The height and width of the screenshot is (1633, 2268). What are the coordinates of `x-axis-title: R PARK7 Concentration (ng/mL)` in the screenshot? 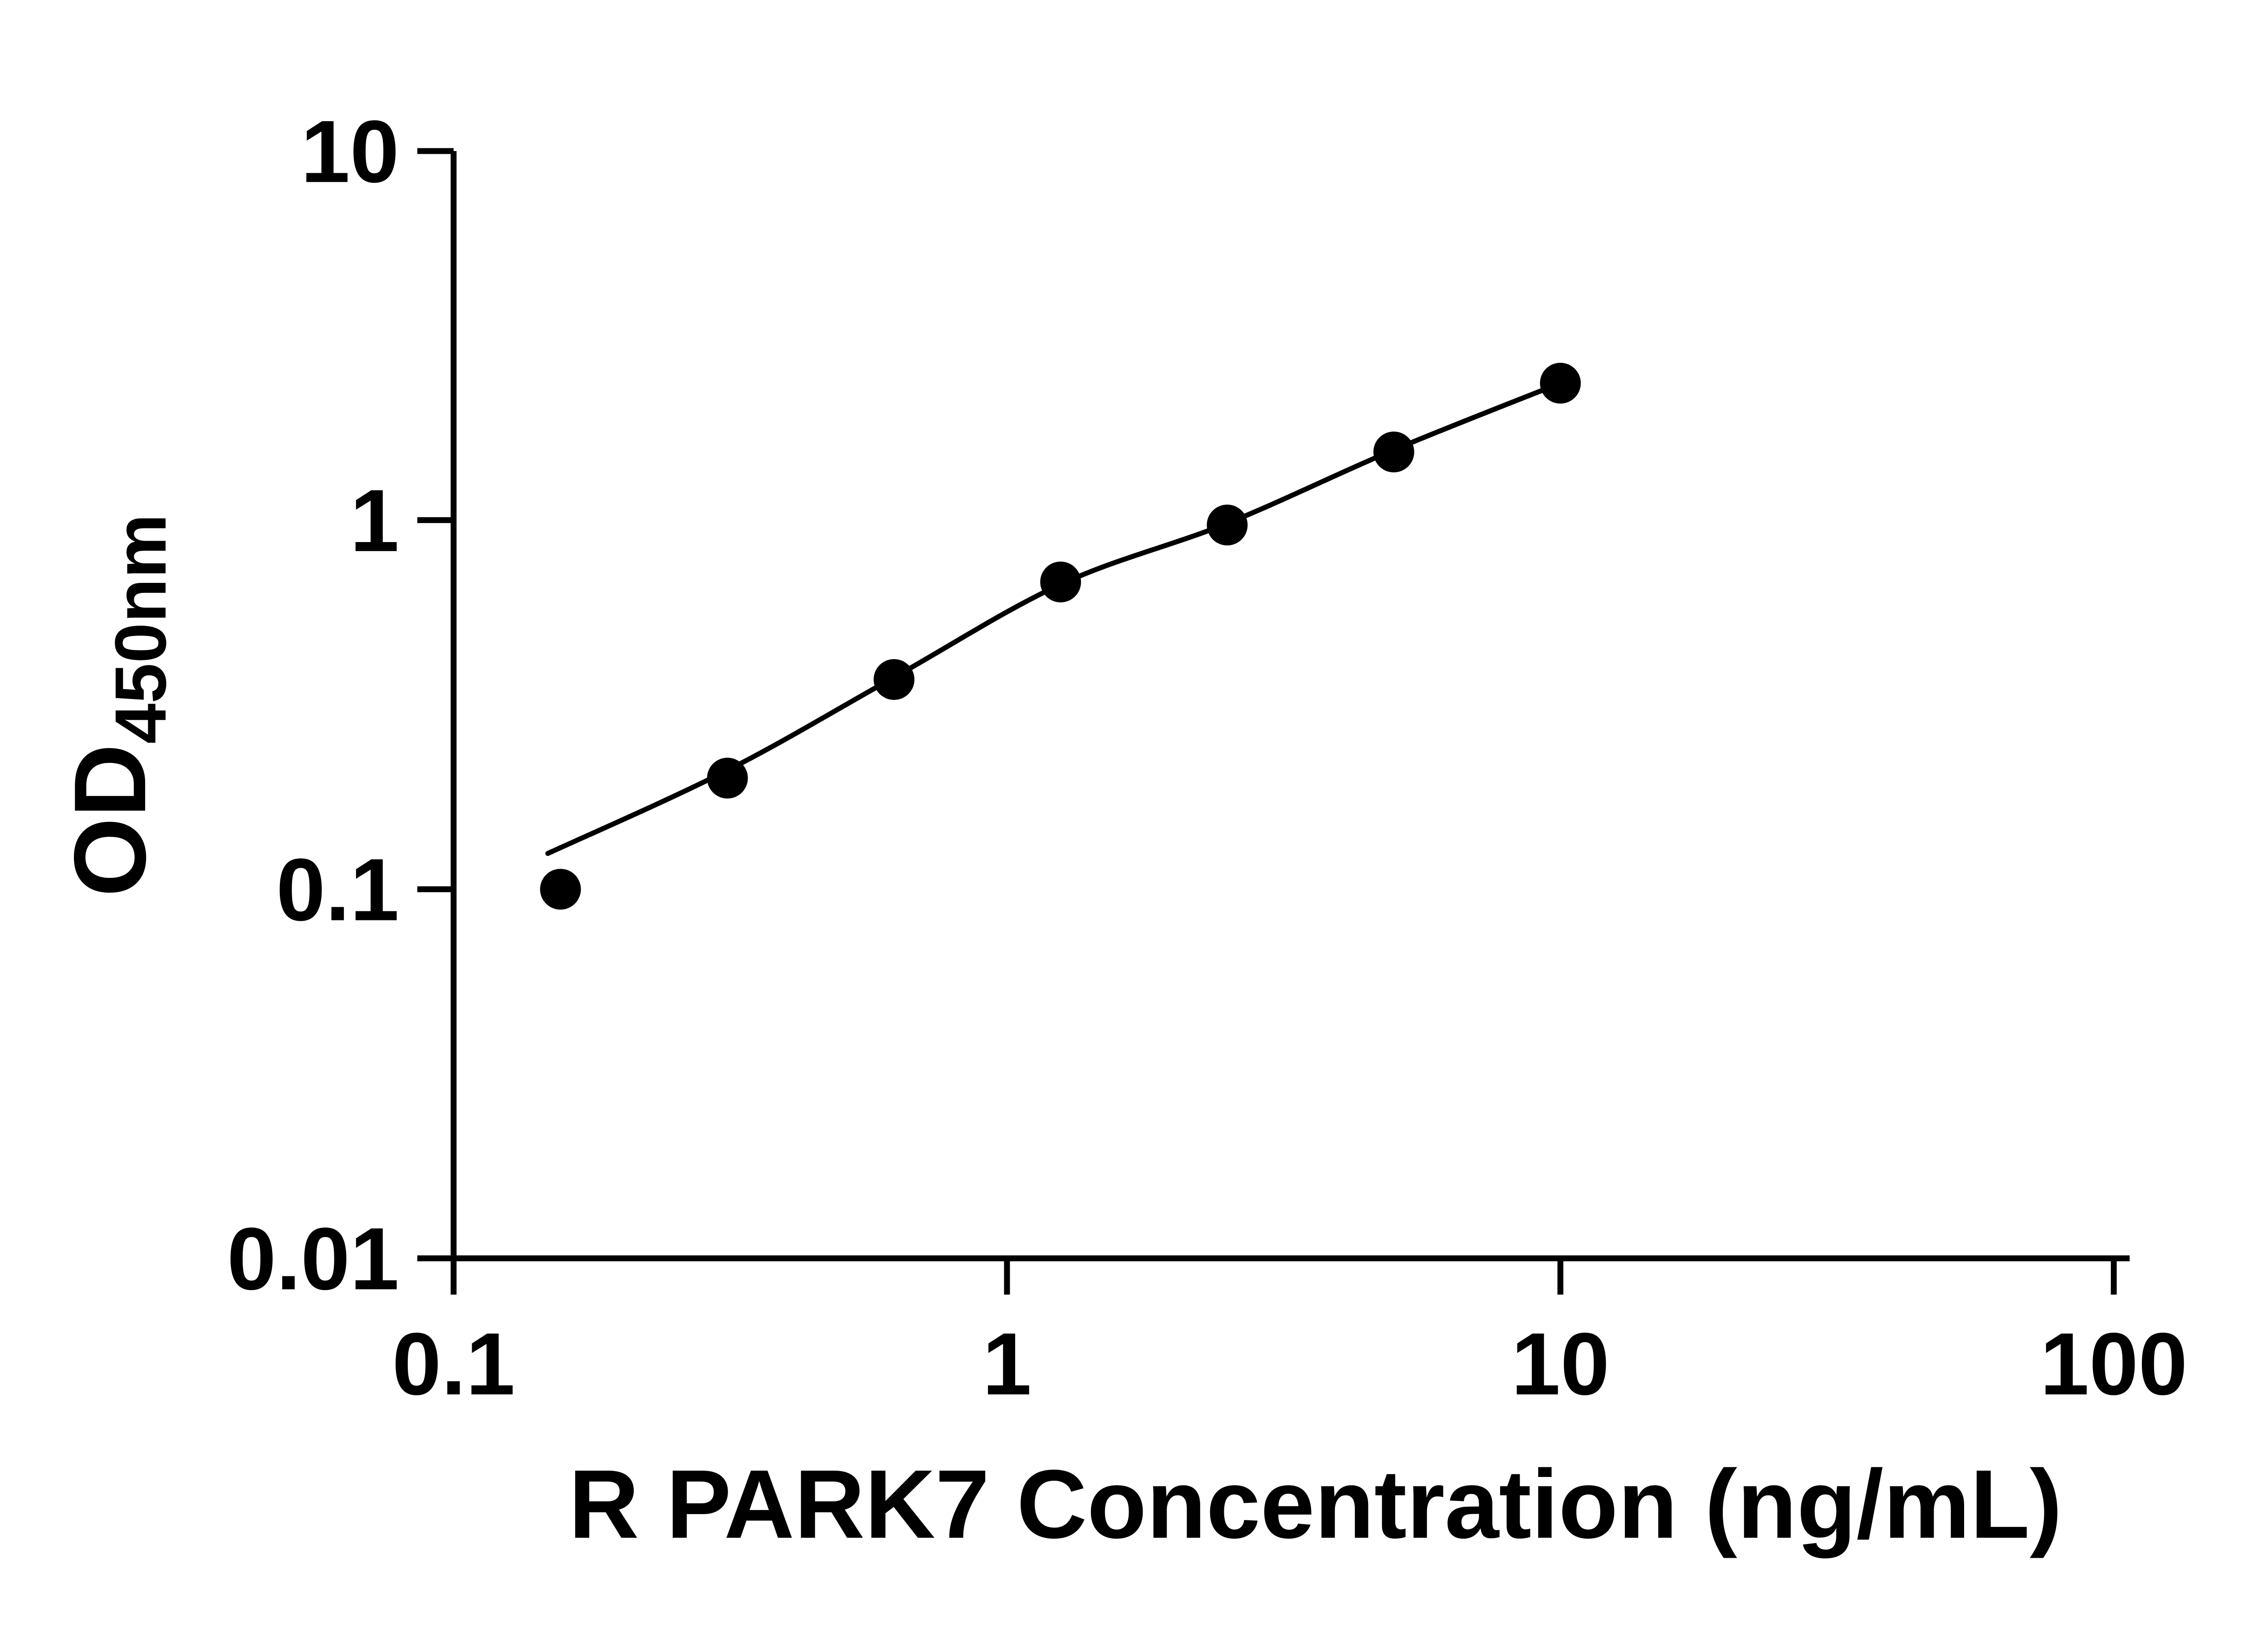 It's located at (1316, 1504).